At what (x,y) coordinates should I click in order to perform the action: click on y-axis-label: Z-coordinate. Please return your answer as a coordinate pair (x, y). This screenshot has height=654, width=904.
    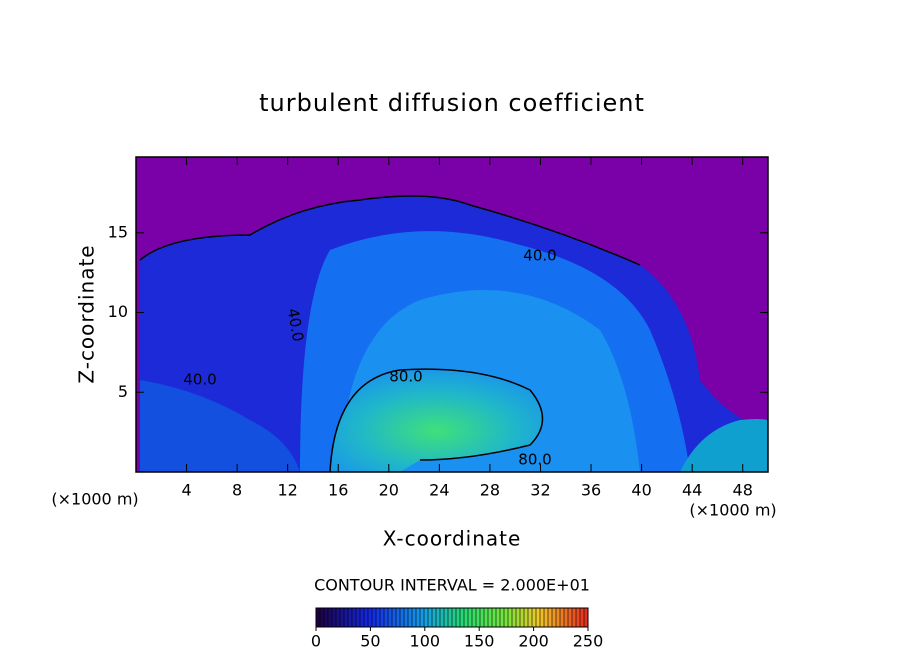
    Looking at the image, I should click on (87, 313).